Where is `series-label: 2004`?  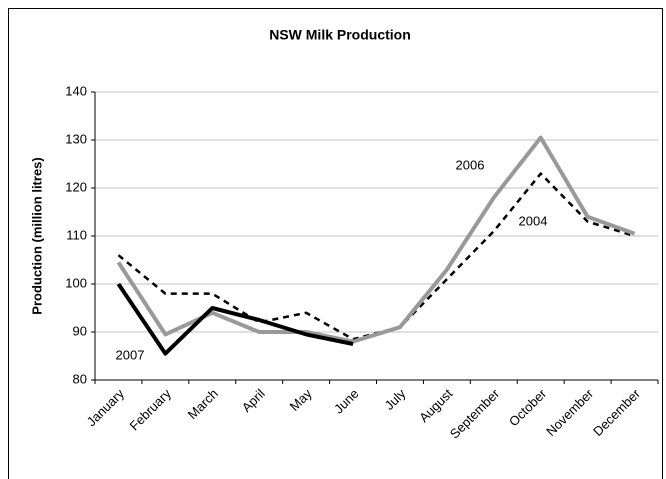 series-label: 2004 is located at coordinates (533, 220).